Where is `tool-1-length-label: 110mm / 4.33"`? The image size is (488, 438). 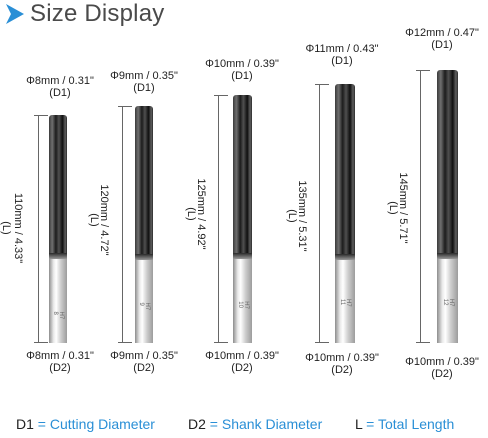 tool-1-length-label: 110mm / 4.33" is located at coordinates (18, 228).